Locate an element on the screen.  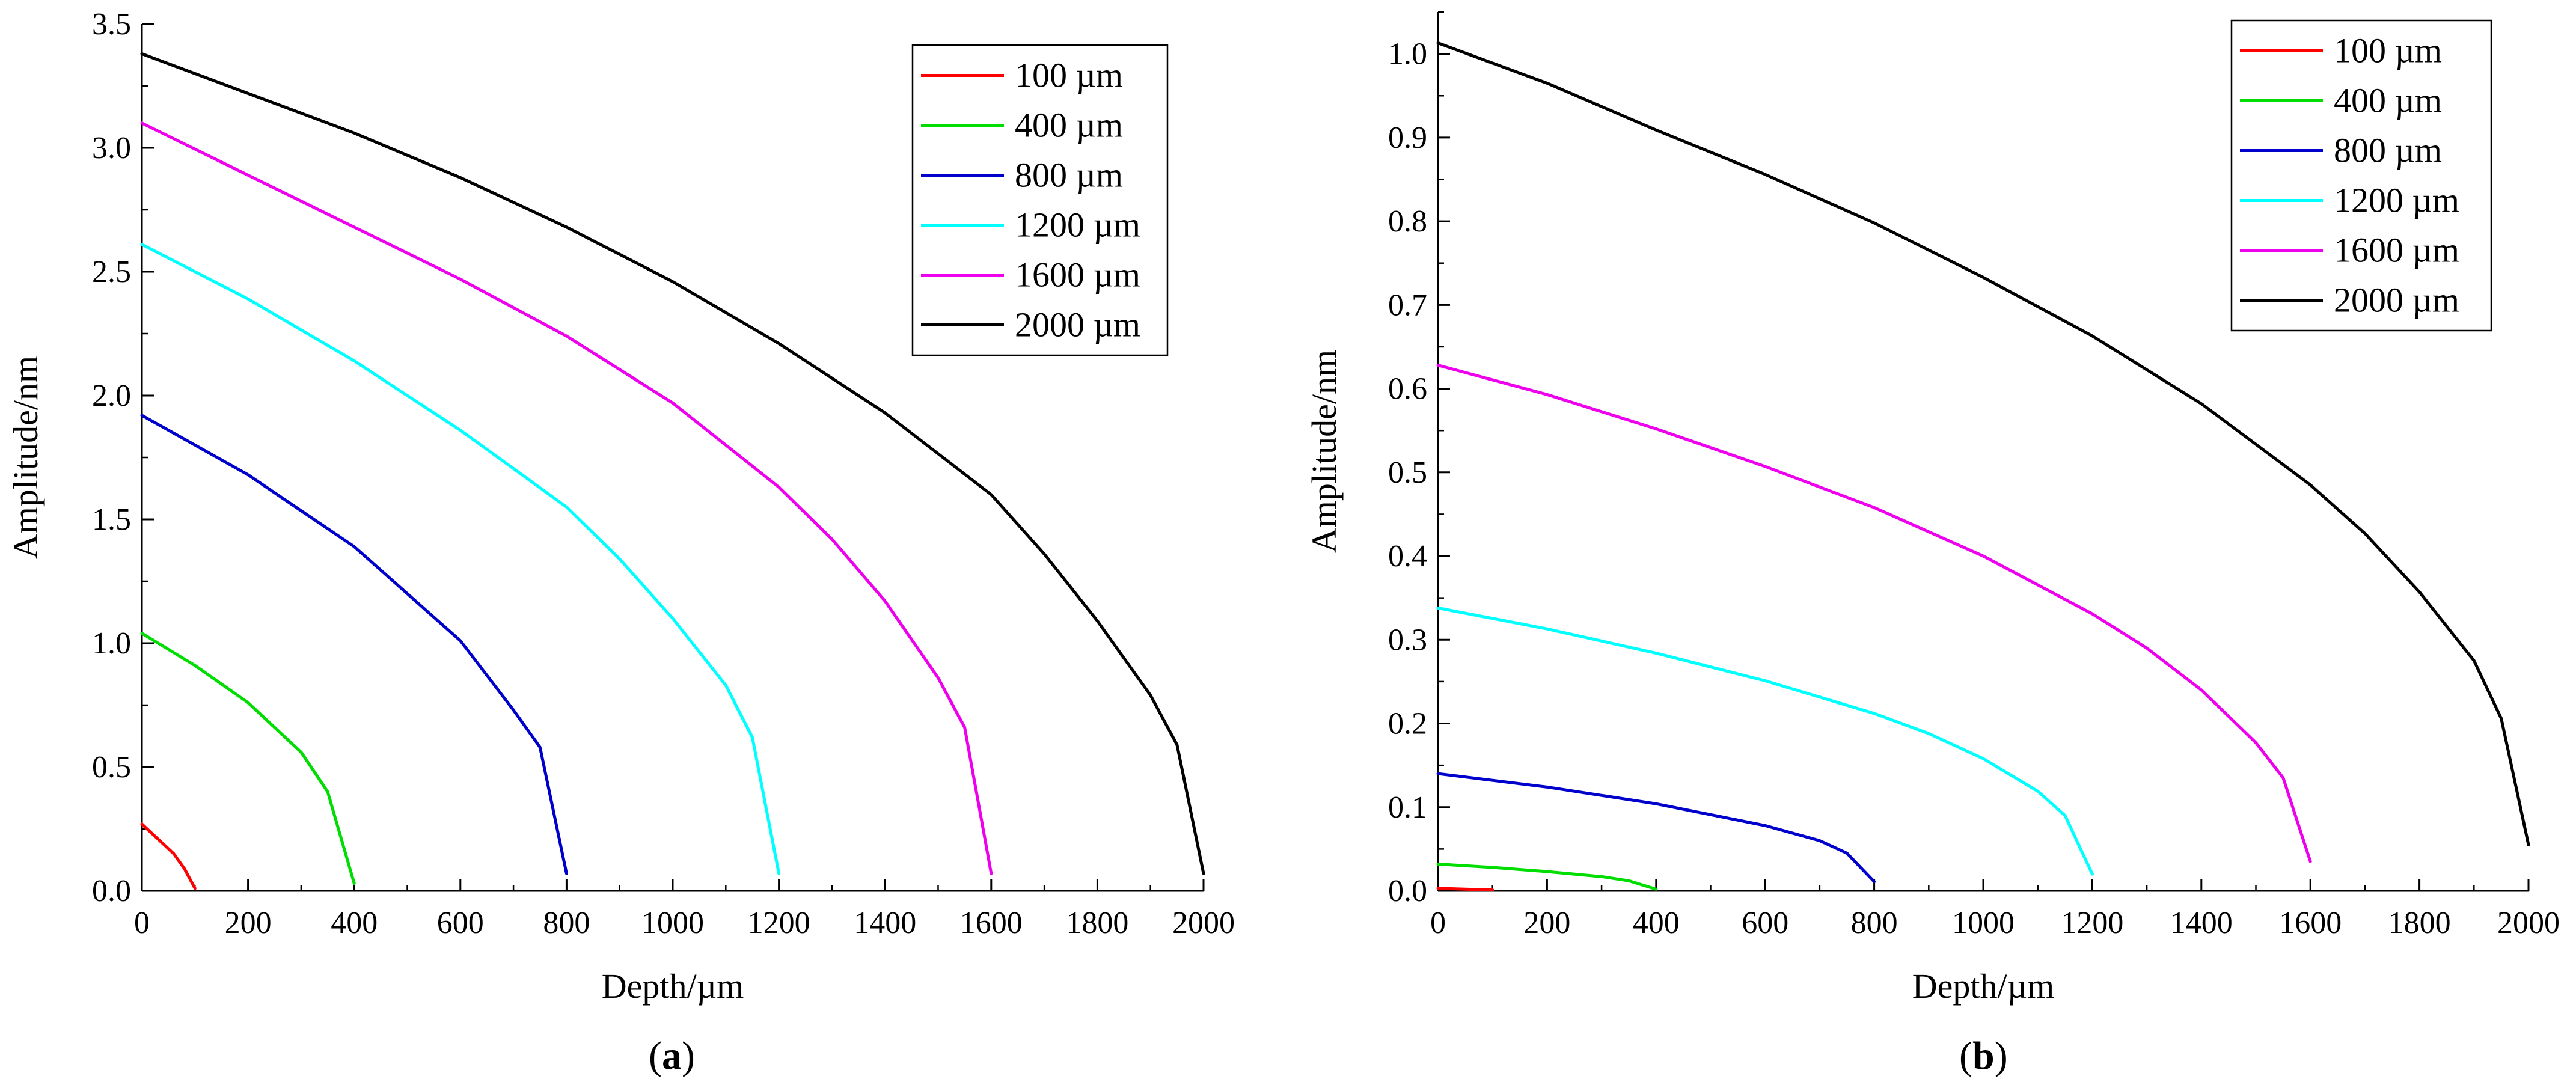
y-tick-label: 0.7 is located at coordinates (1407, 305).